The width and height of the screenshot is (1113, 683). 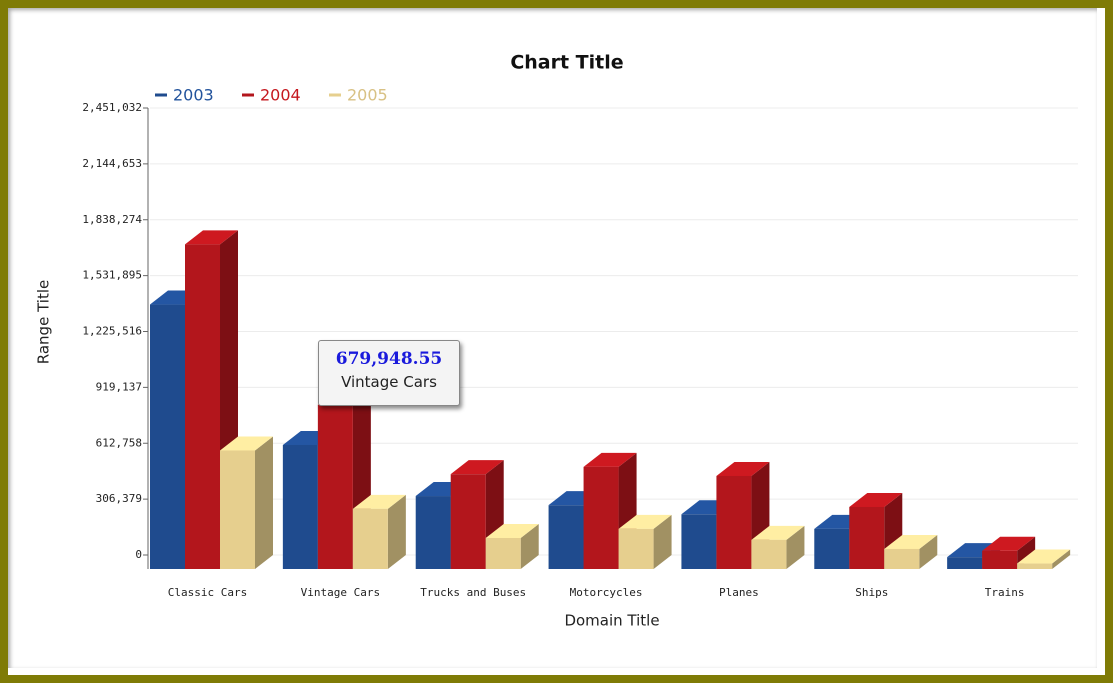 I want to click on y-tick-label: 919,137, so click(x=119, y=386).